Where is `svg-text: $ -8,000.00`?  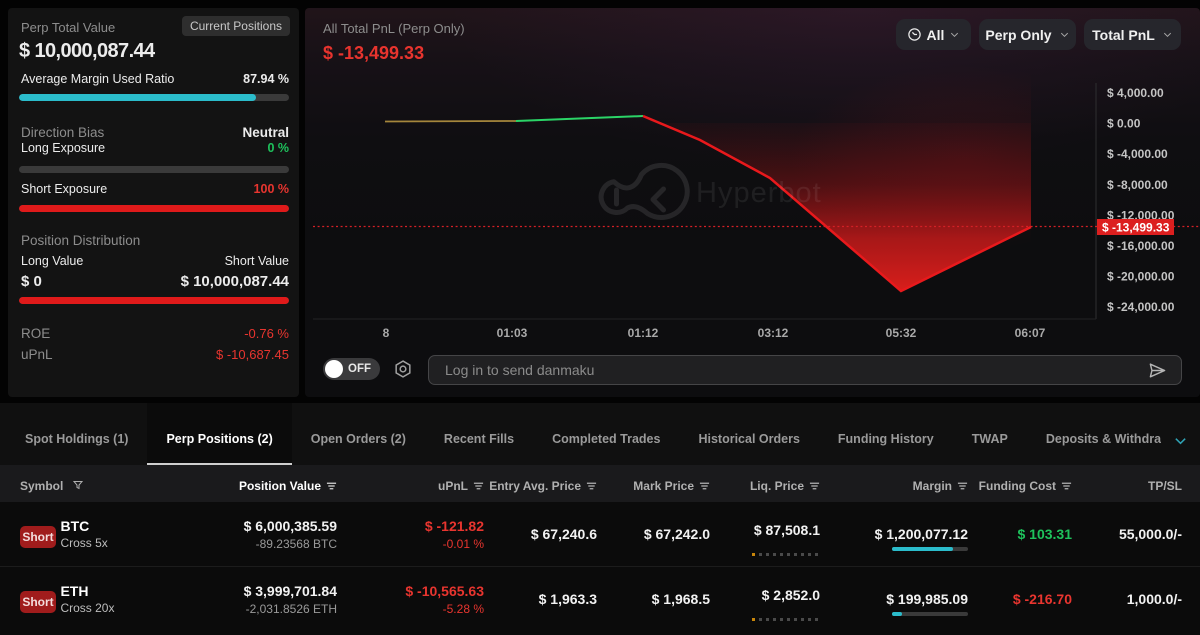
svg-text: $ -8,000.00 is located at coordinates (1137, 185).